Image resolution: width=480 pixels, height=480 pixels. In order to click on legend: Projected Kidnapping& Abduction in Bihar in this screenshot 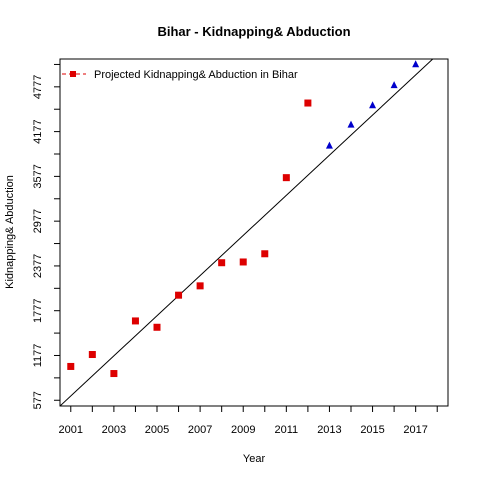, I will do `click(180, 75)`.